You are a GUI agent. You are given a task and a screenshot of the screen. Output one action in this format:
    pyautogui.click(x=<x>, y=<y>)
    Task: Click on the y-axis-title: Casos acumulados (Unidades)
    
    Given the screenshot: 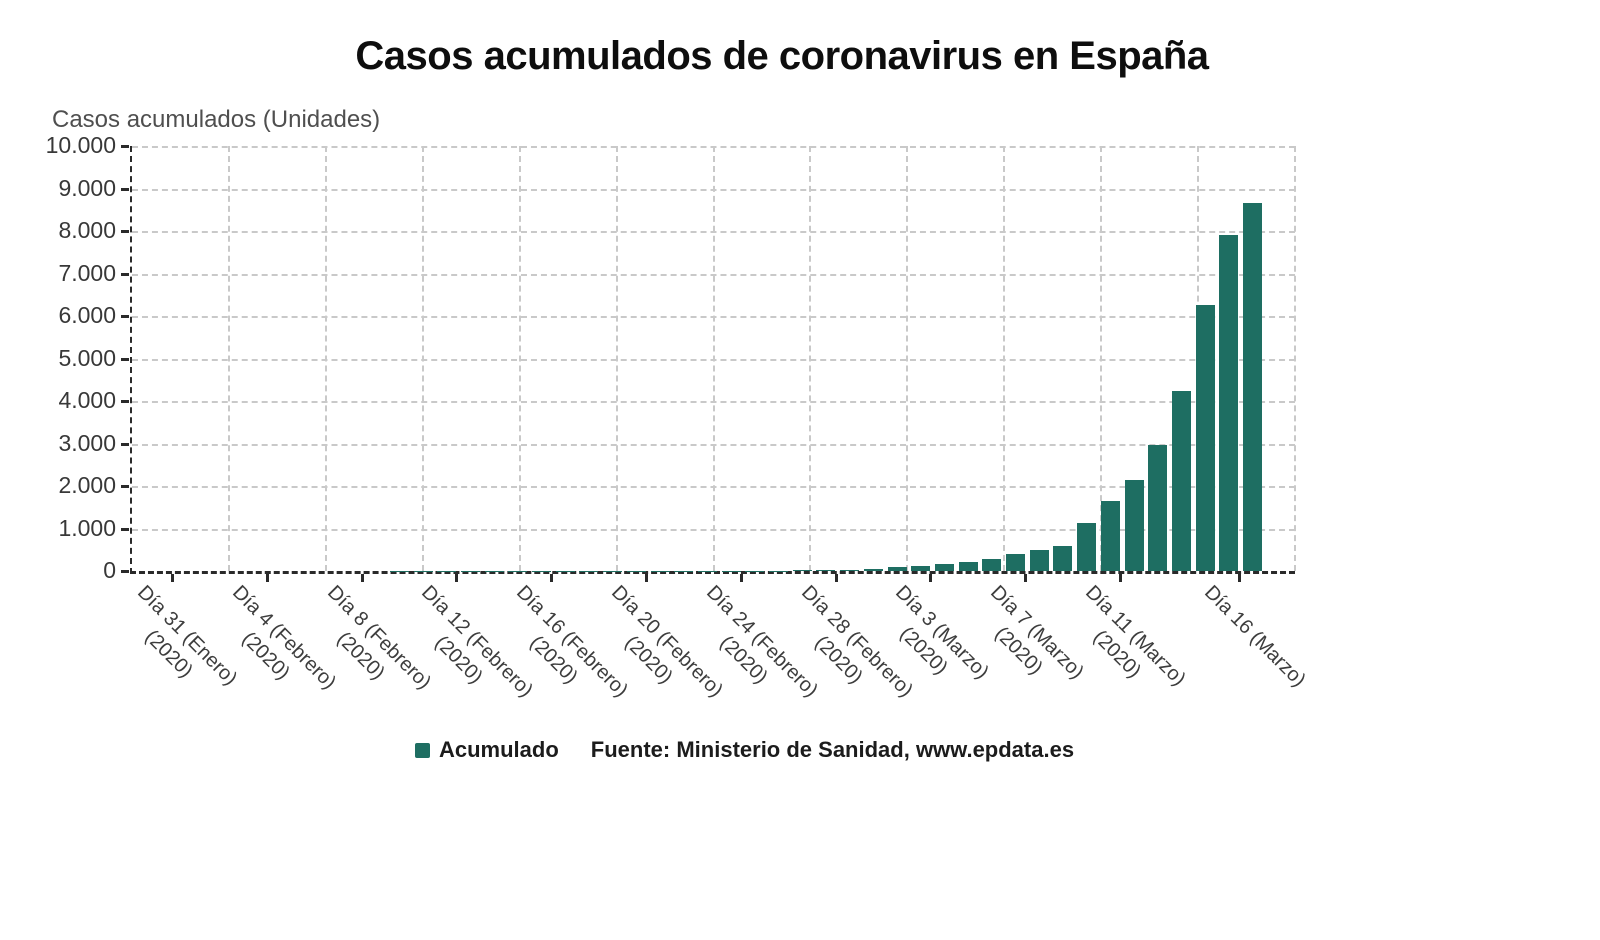 What is the action you would take?
    pyautogui.click(x=216, y=119)
    